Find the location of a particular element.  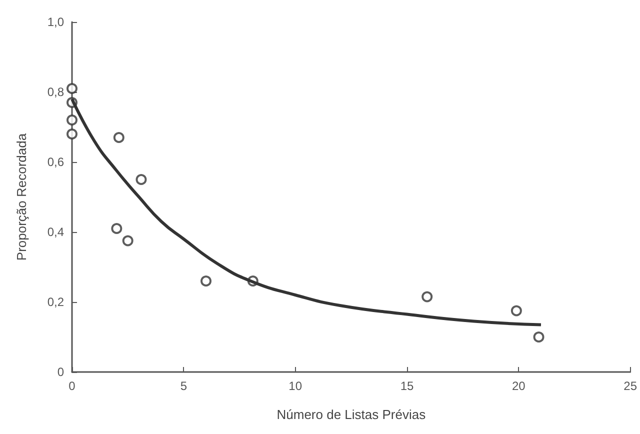

y-tick-label: 0 is located at coordinates (60, 372).